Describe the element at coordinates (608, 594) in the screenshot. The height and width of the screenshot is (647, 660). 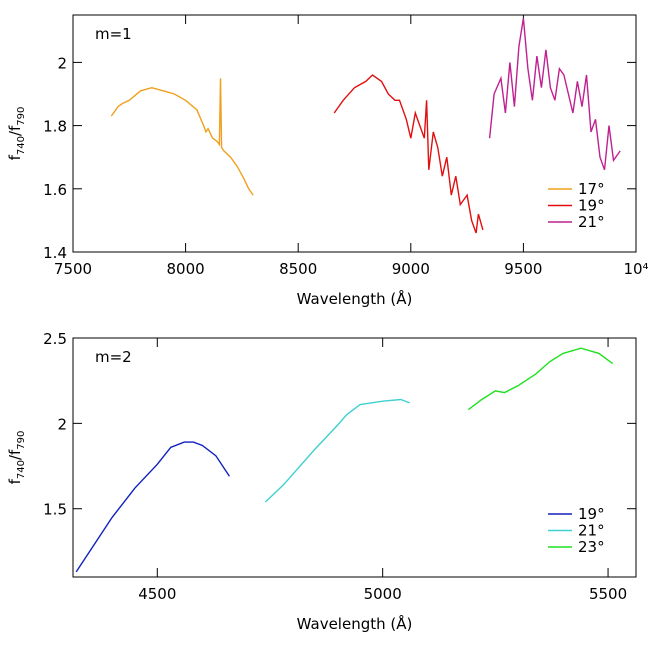
I see `x-tick-label: 5500` at that location.